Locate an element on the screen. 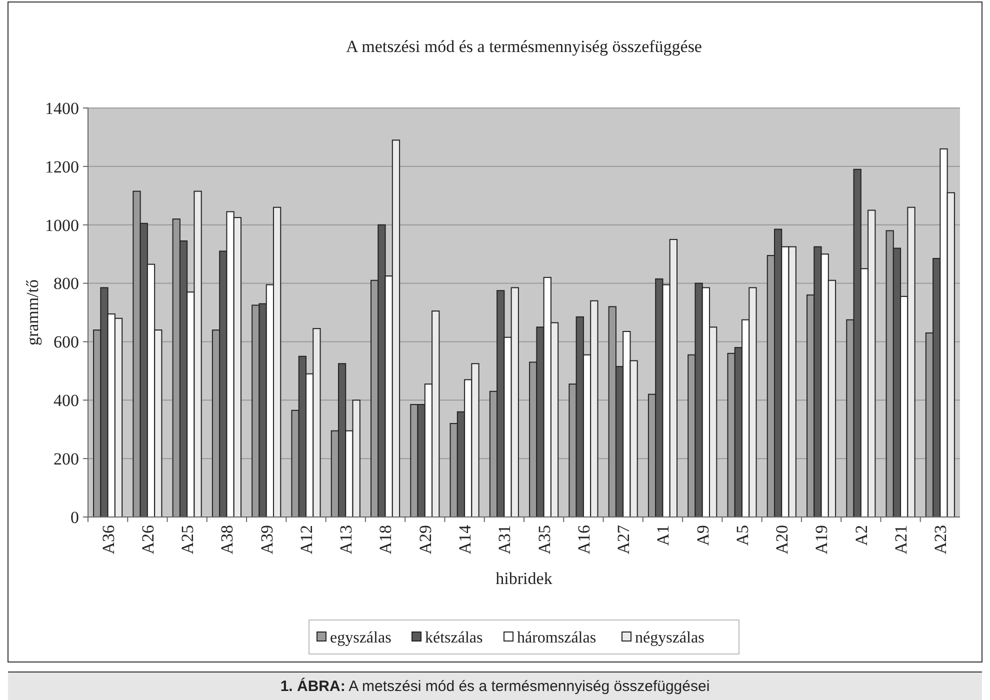 The image size is (990, 700). y-tick-label: 1400 is located at coordinates (62, 108).